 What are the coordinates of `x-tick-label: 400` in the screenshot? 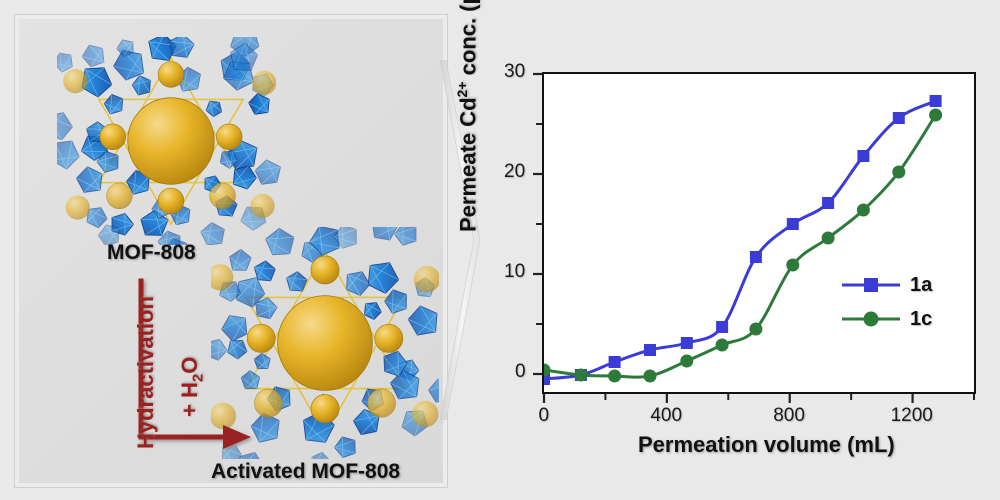 It's located at (666, 415).